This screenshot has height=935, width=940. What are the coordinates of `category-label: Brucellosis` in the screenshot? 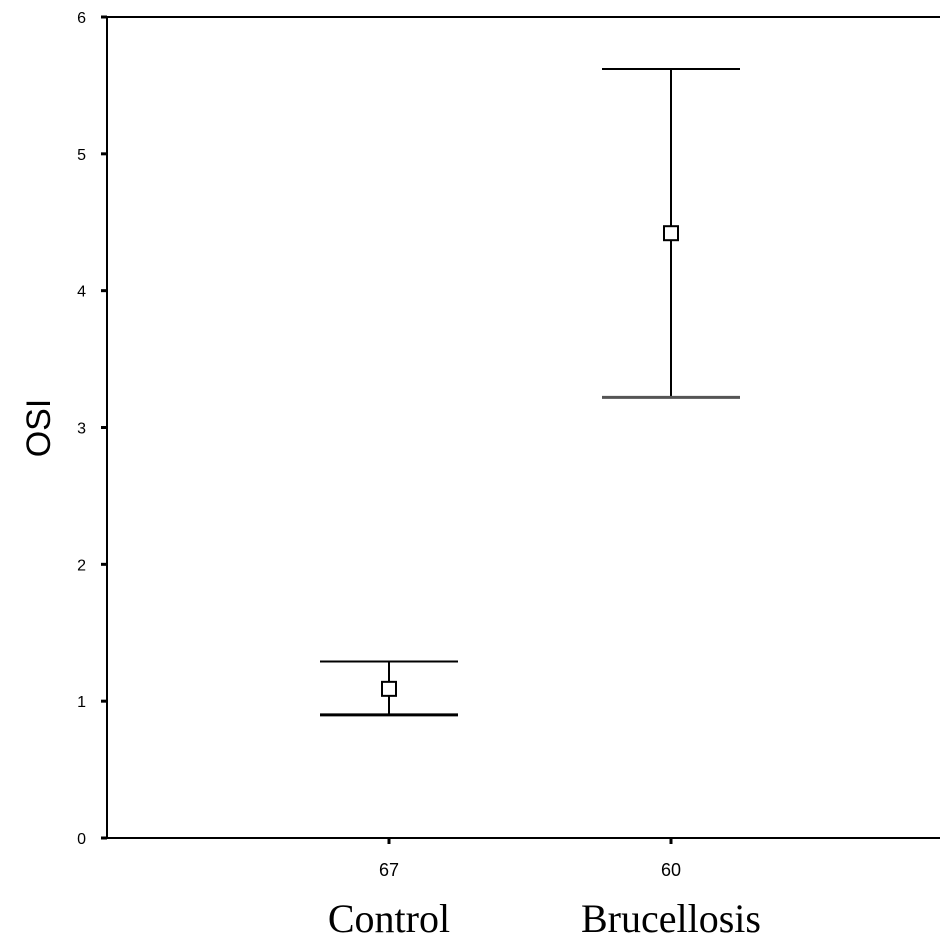 It's located at (671, 915).